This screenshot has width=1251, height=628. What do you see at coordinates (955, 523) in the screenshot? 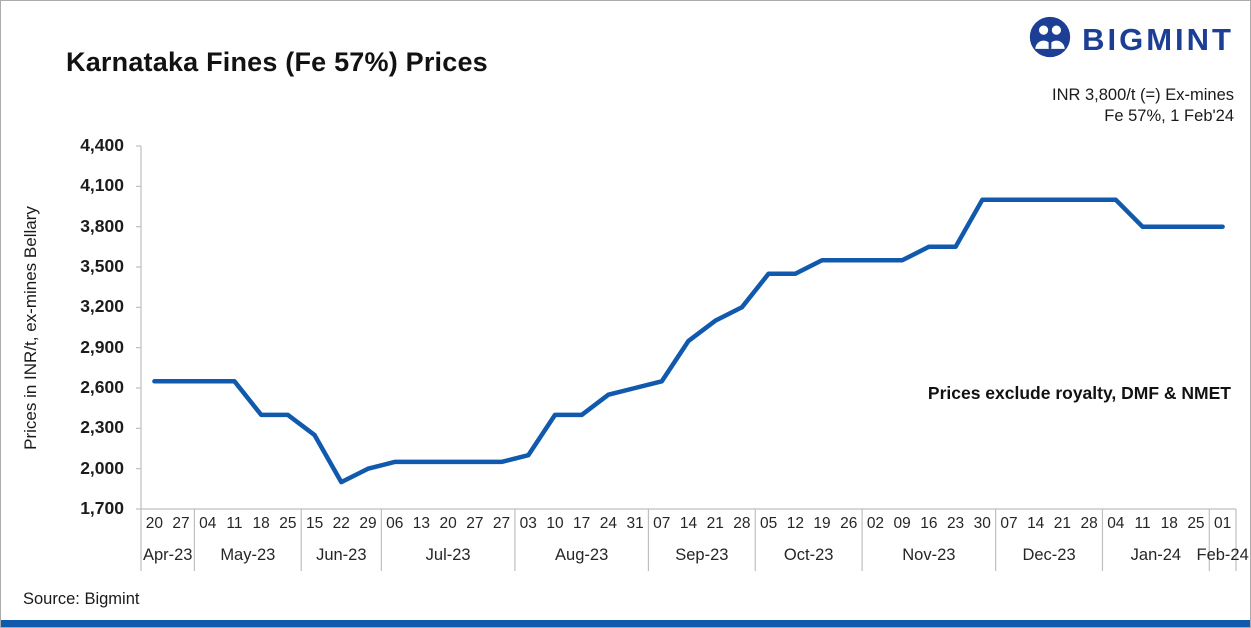
I see `x-tick-day-label: 23` at bounding box center [955, 523].